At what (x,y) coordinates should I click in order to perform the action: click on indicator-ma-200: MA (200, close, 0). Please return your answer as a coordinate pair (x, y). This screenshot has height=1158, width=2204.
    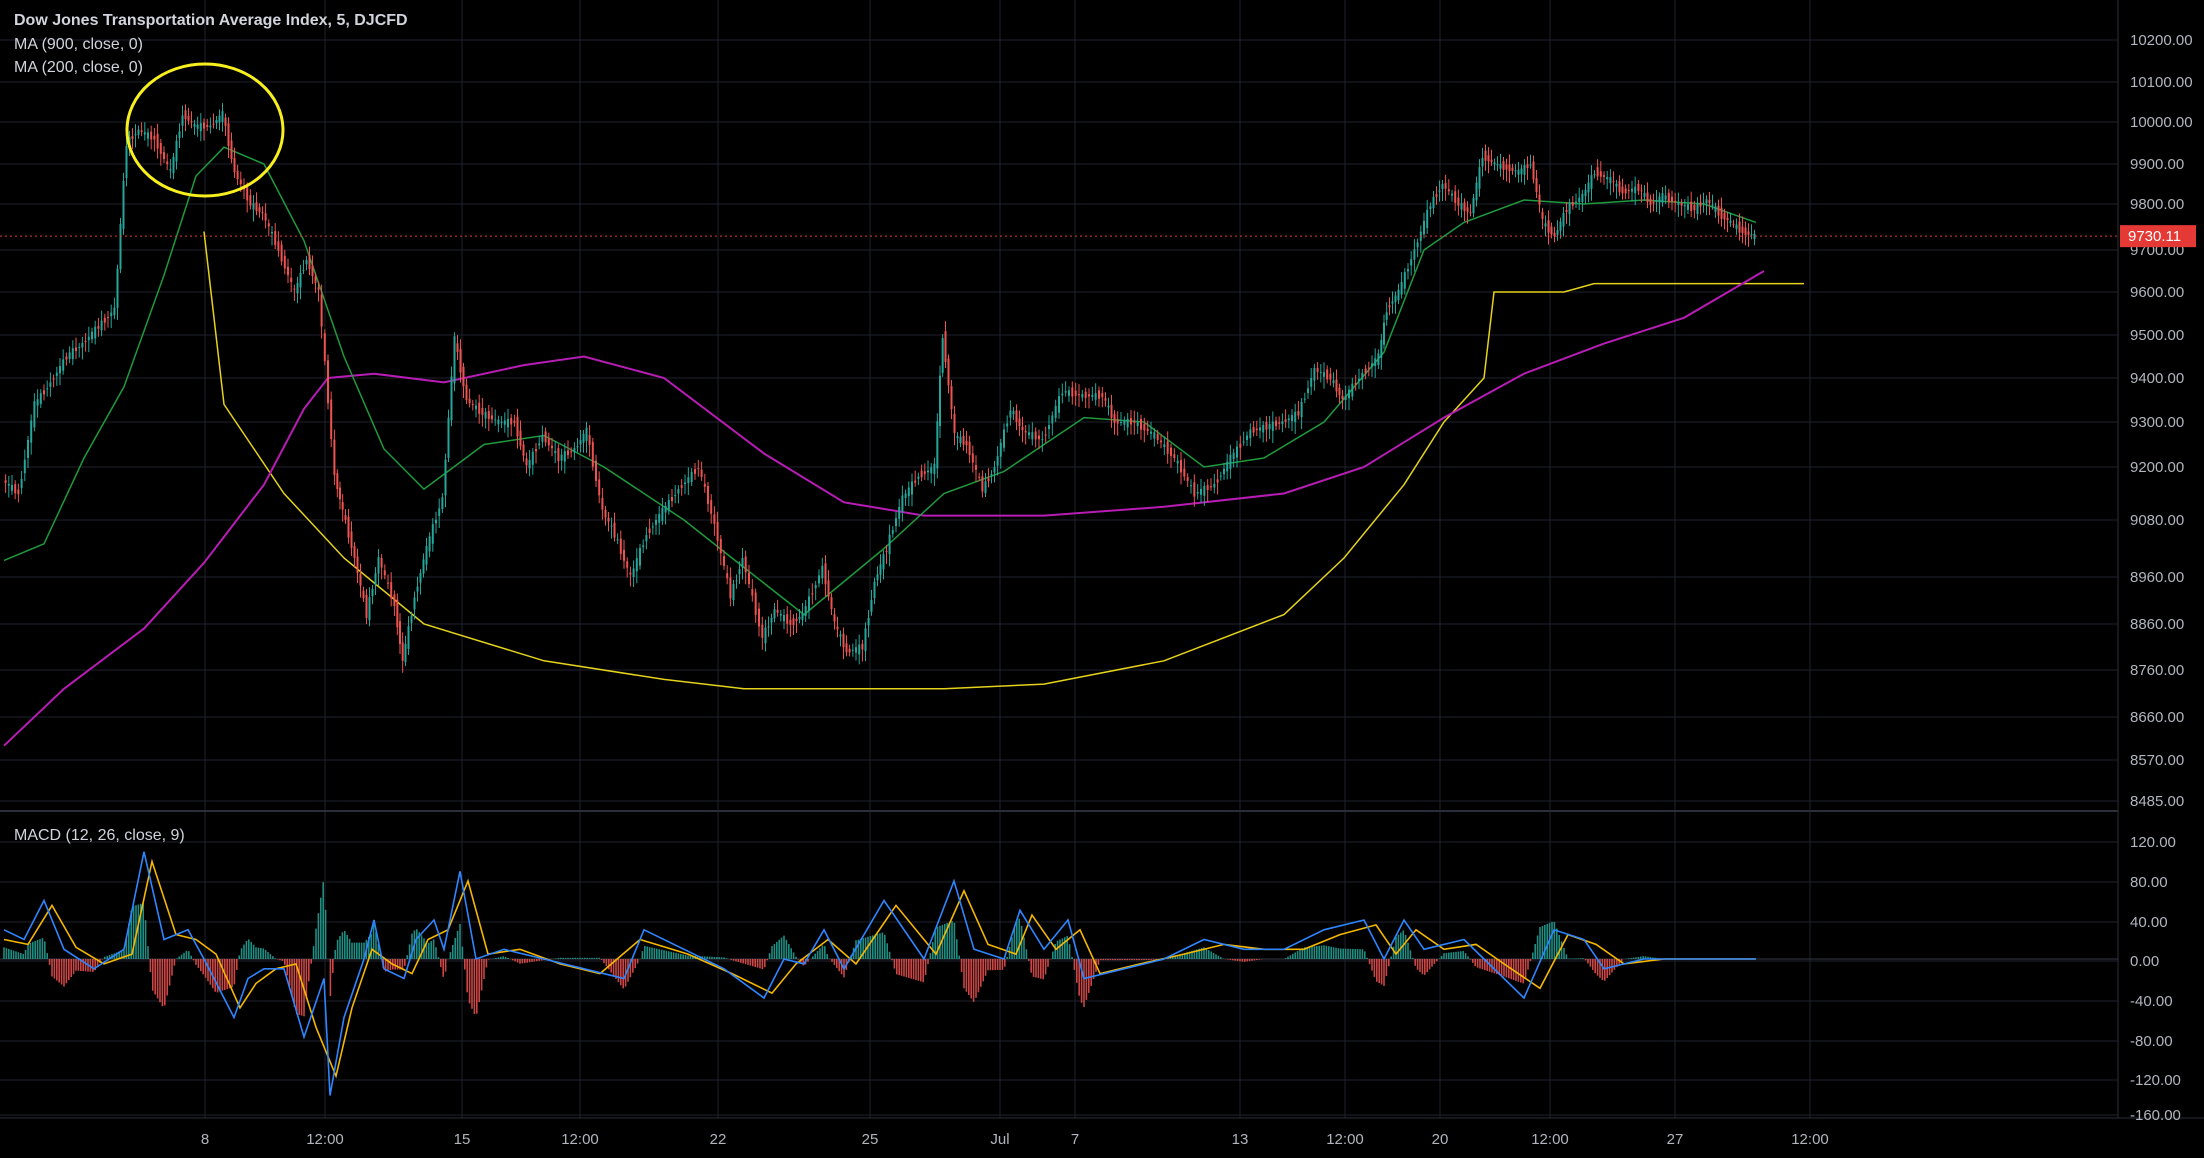
    Looking at the image, I should click on (78, 67).